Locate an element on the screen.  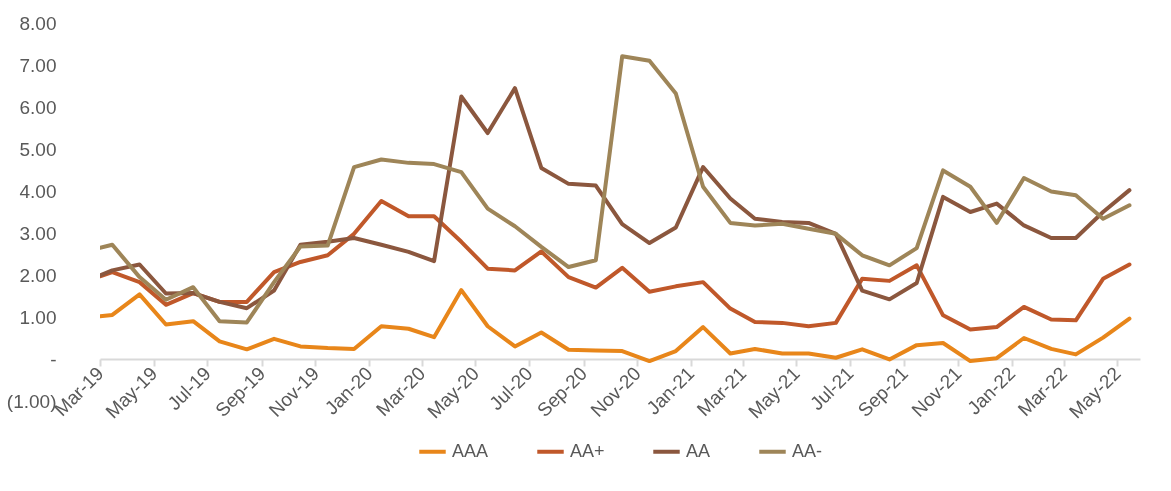
legend-label: AA is located at coordinates (698, 450).